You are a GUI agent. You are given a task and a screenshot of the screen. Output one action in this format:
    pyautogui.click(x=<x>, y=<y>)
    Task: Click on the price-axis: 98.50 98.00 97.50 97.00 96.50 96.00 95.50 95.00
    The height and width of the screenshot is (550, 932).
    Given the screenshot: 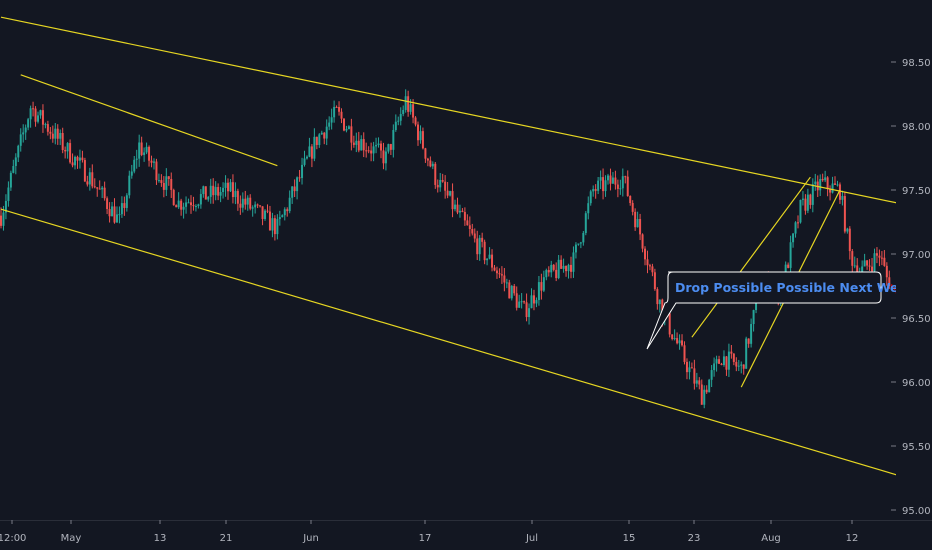 What is the action you would take?
    pyautogui.click(x=911, y=260)
    